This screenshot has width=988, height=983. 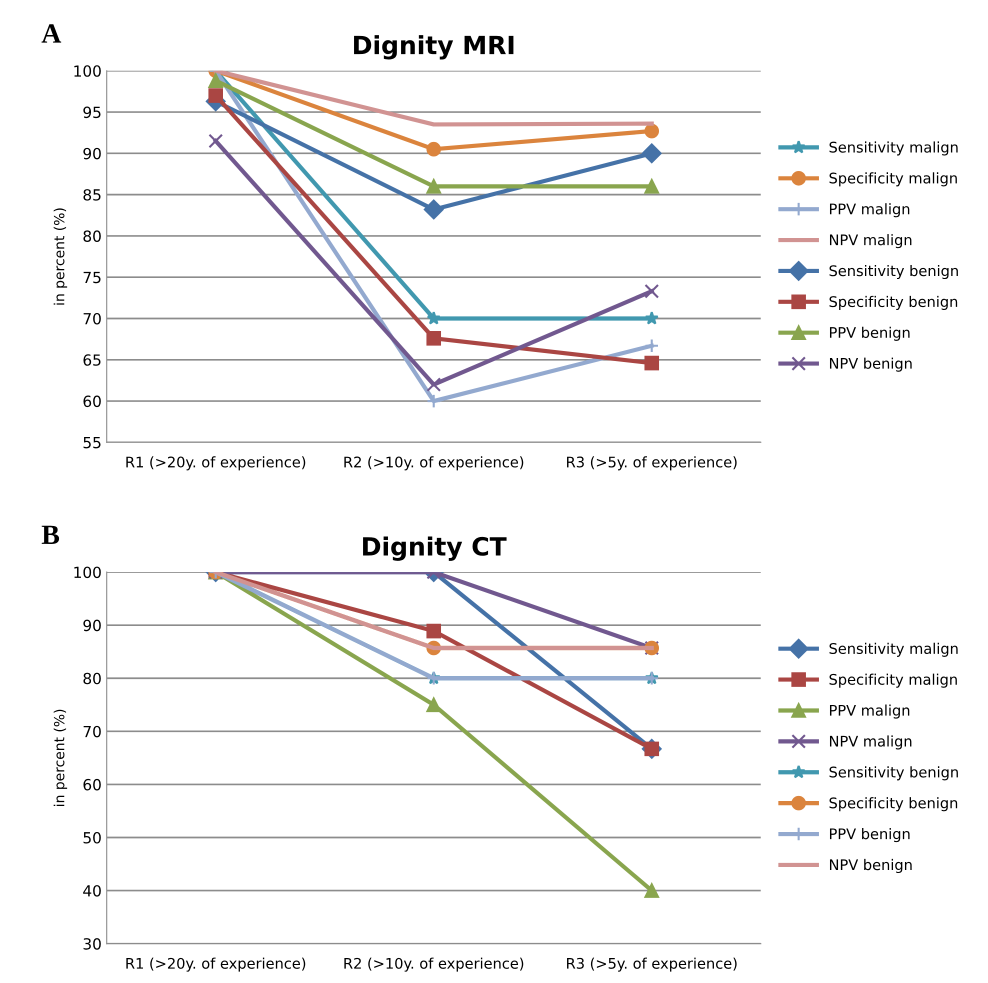 What do you see at coordinates (51, 535) in the screenshot?
I see `text: B` at bounding box center [51, 535].